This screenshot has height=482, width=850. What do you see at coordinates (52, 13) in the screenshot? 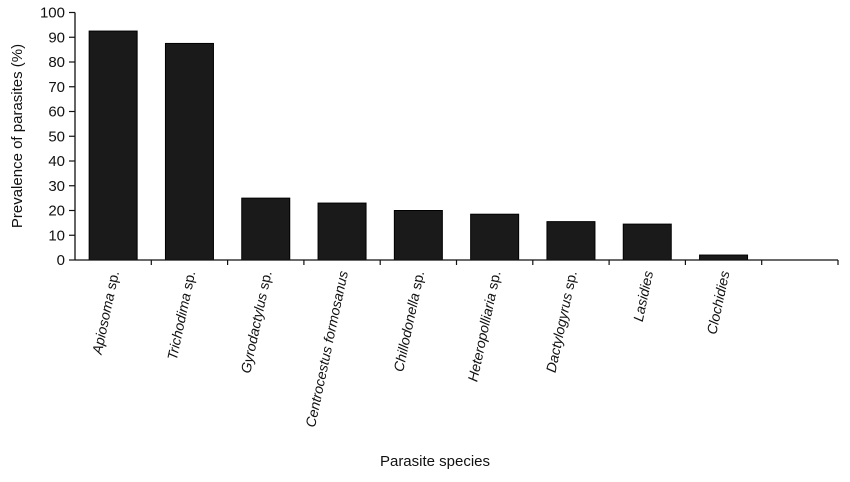
I see `y-tick-label: 100` at bounding box center [52, 13].